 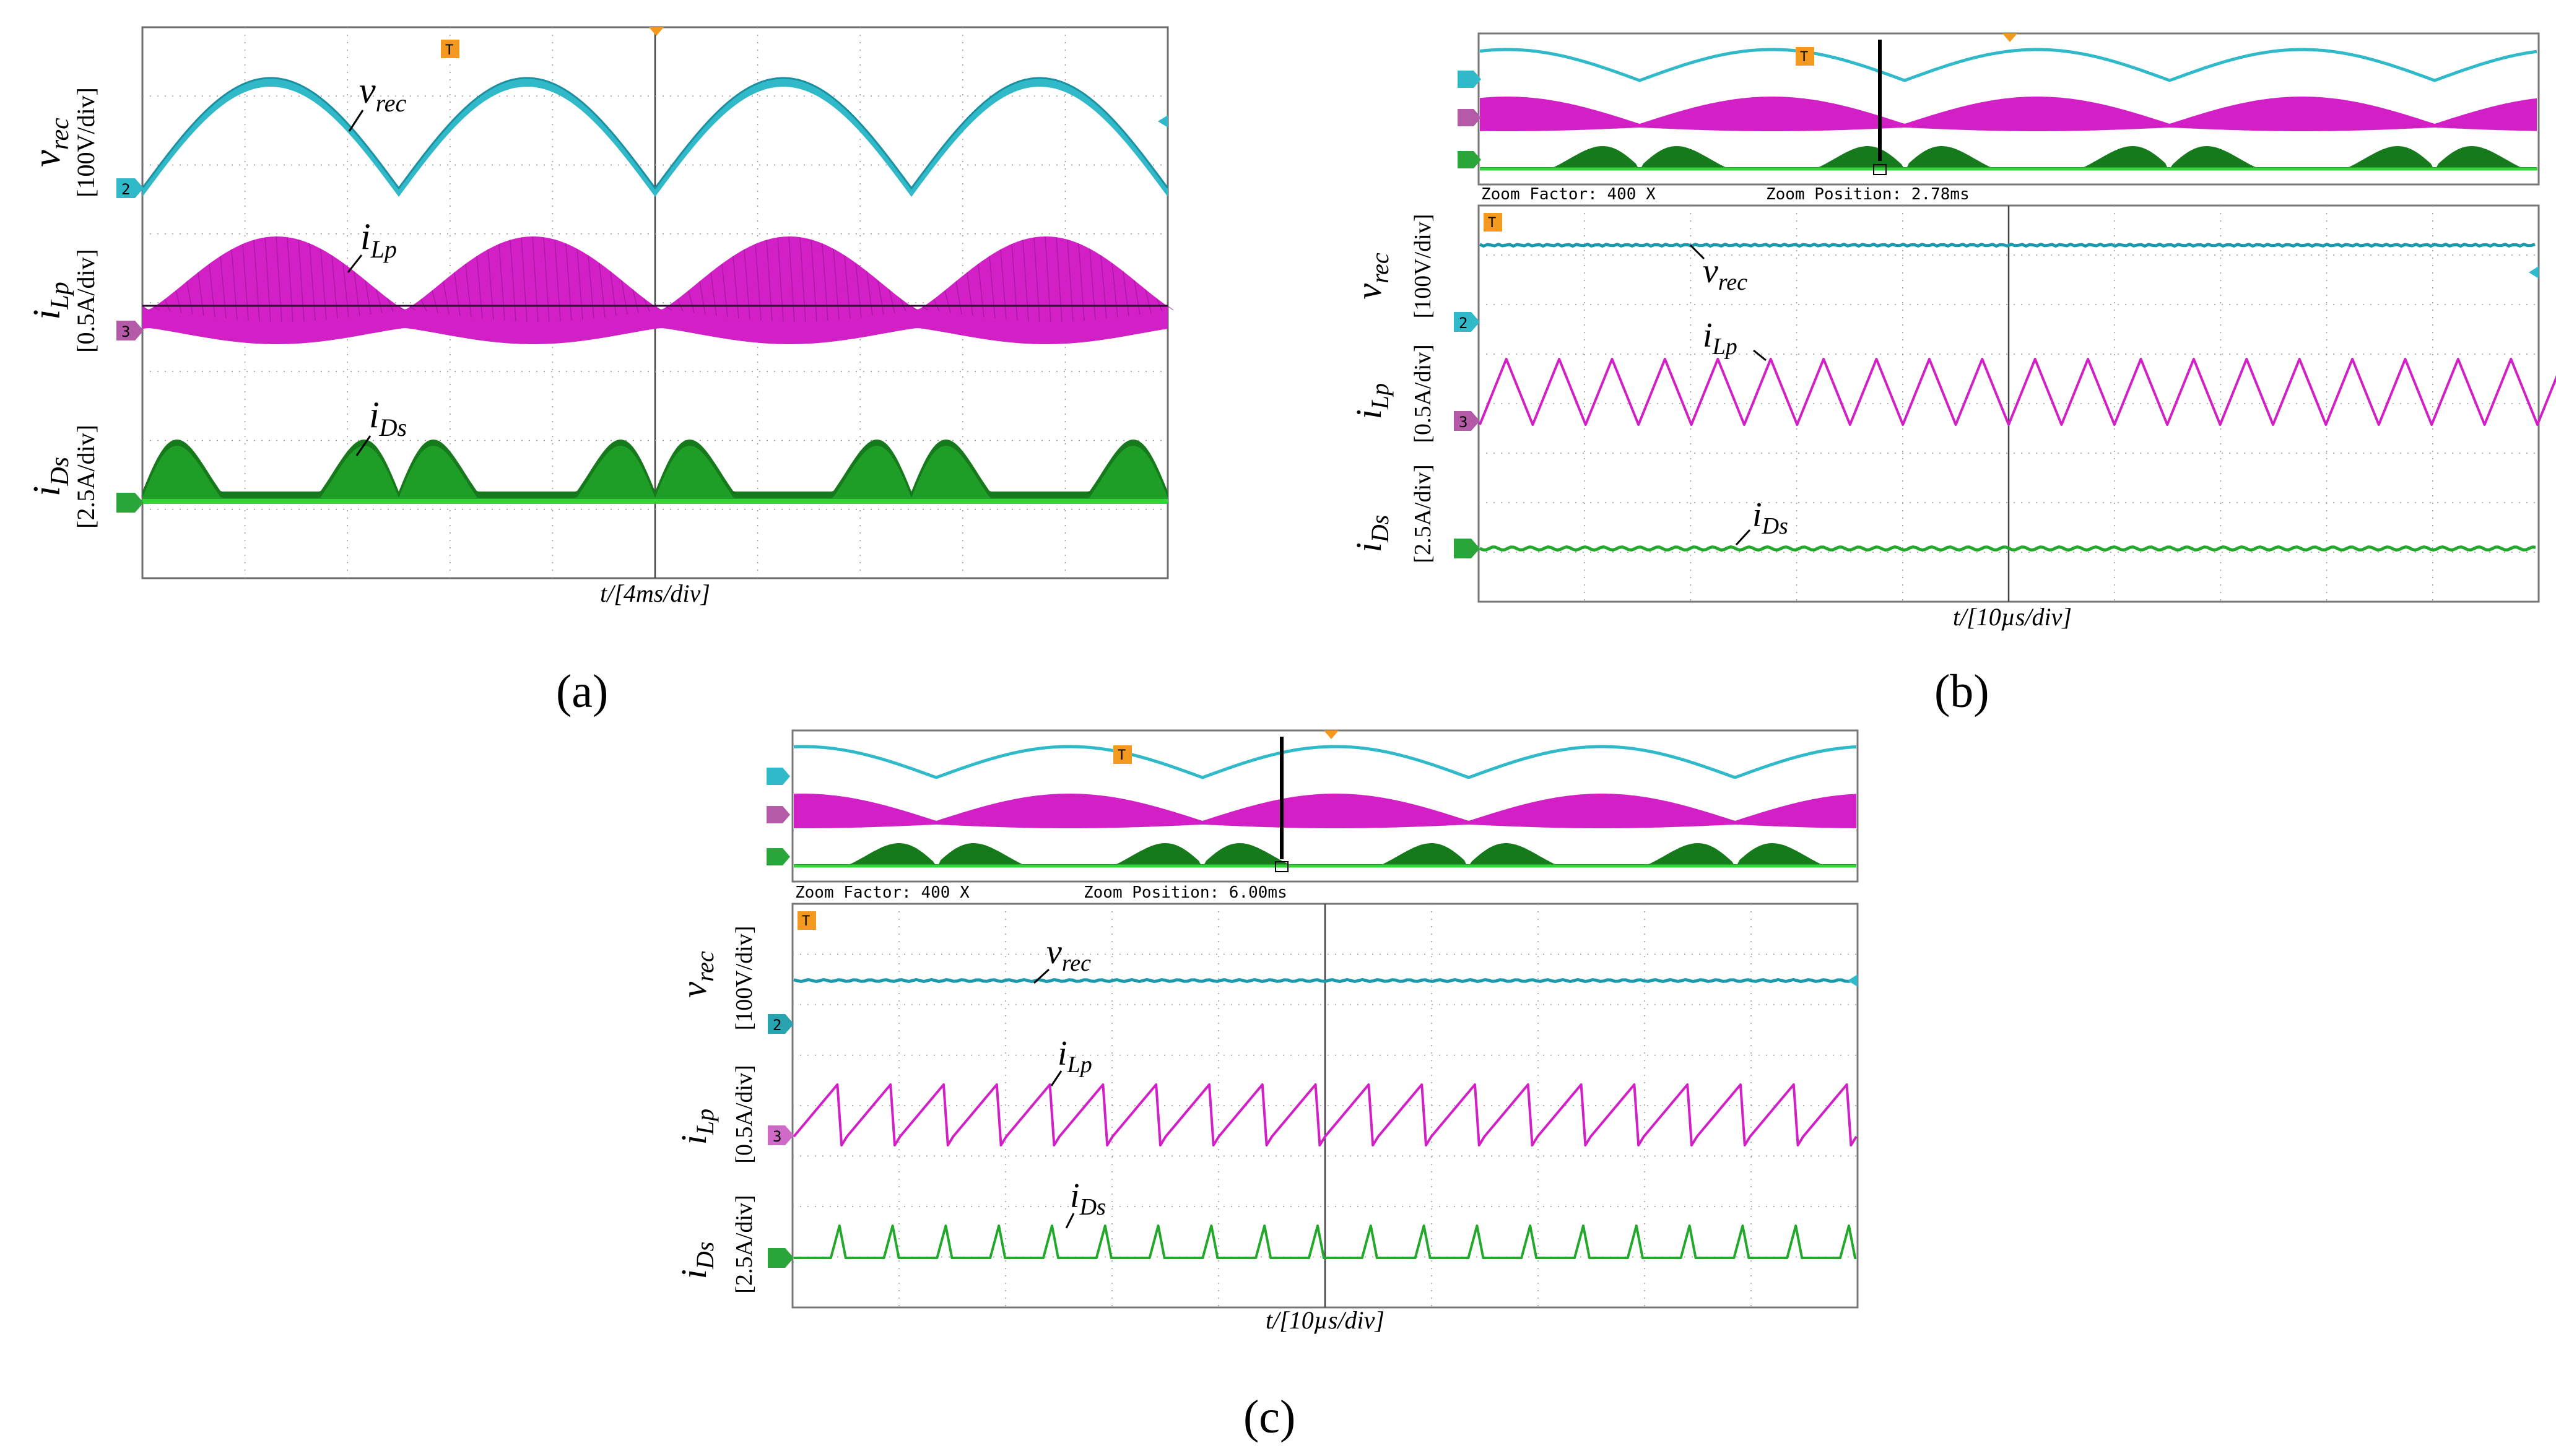 I want to click on main-trigger: T, so click(x=807, y=921).